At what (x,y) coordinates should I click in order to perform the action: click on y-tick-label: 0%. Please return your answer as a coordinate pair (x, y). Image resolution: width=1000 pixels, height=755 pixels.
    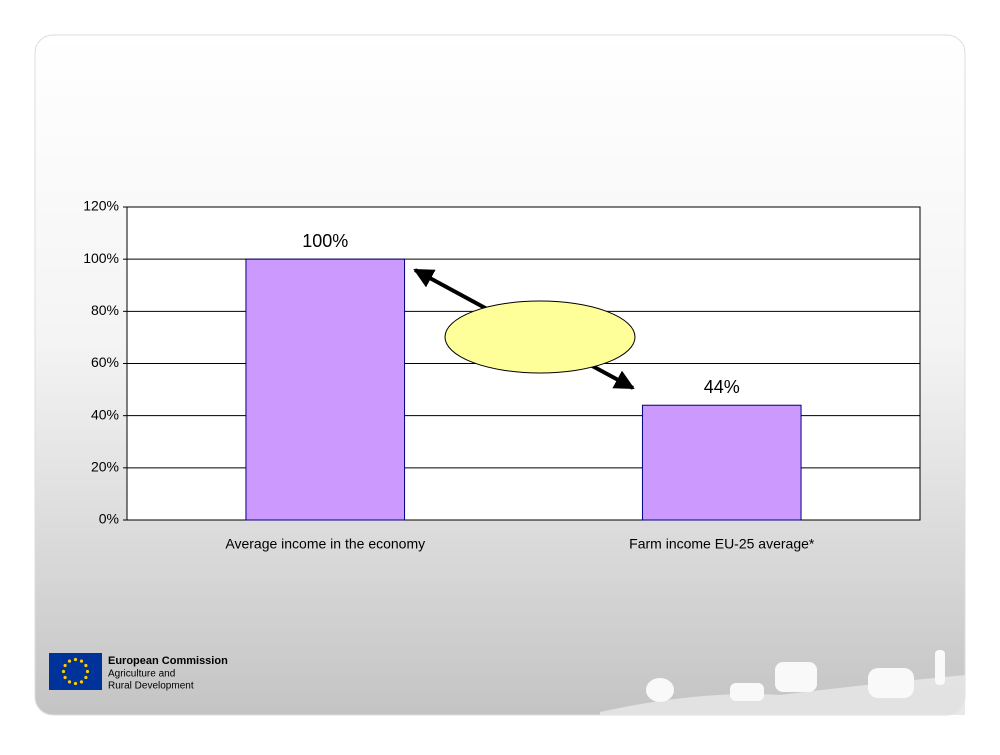
    Looking at the image, I should click on (109, 519).